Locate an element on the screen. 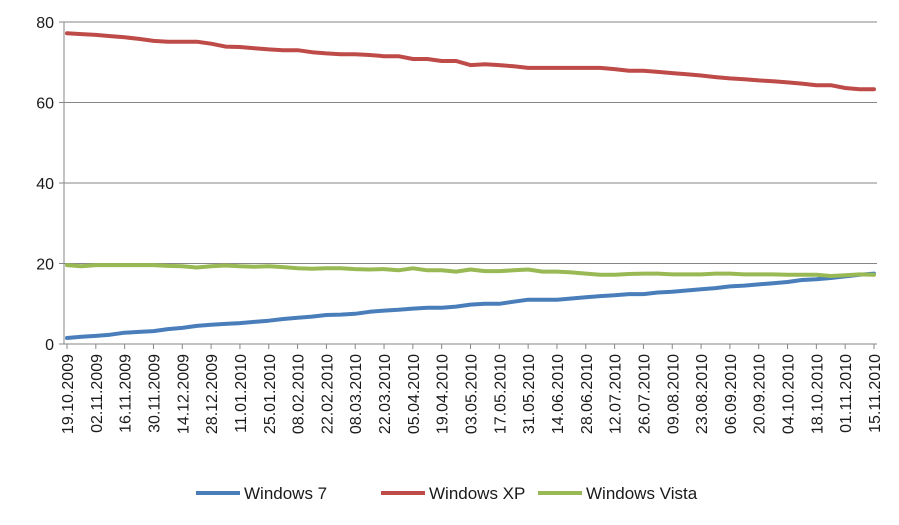 Image resolution: width=899 pixels, height=525 pixels. legend-label: Windows XP is located at coordinates (477, 493).